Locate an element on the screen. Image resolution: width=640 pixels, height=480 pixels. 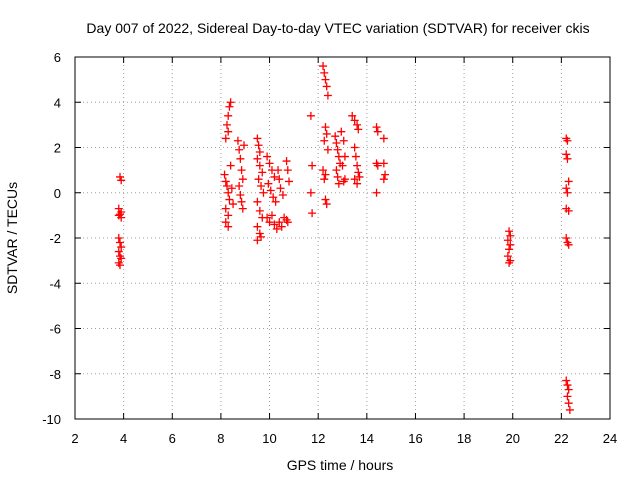
y-tick-label: 6 is located at coordinates (57, 57).